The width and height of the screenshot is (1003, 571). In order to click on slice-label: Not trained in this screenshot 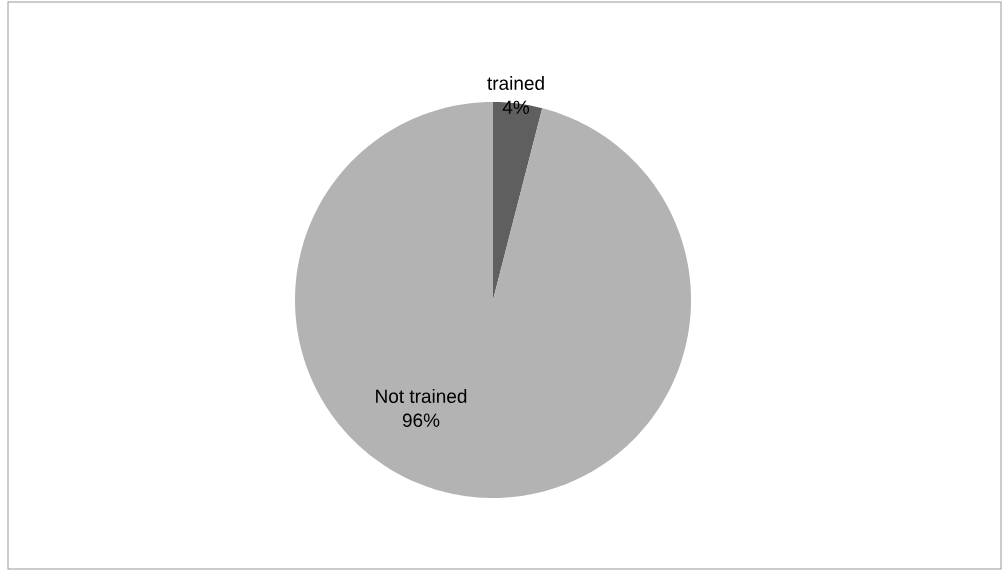, I will do `click(421, 396)`.